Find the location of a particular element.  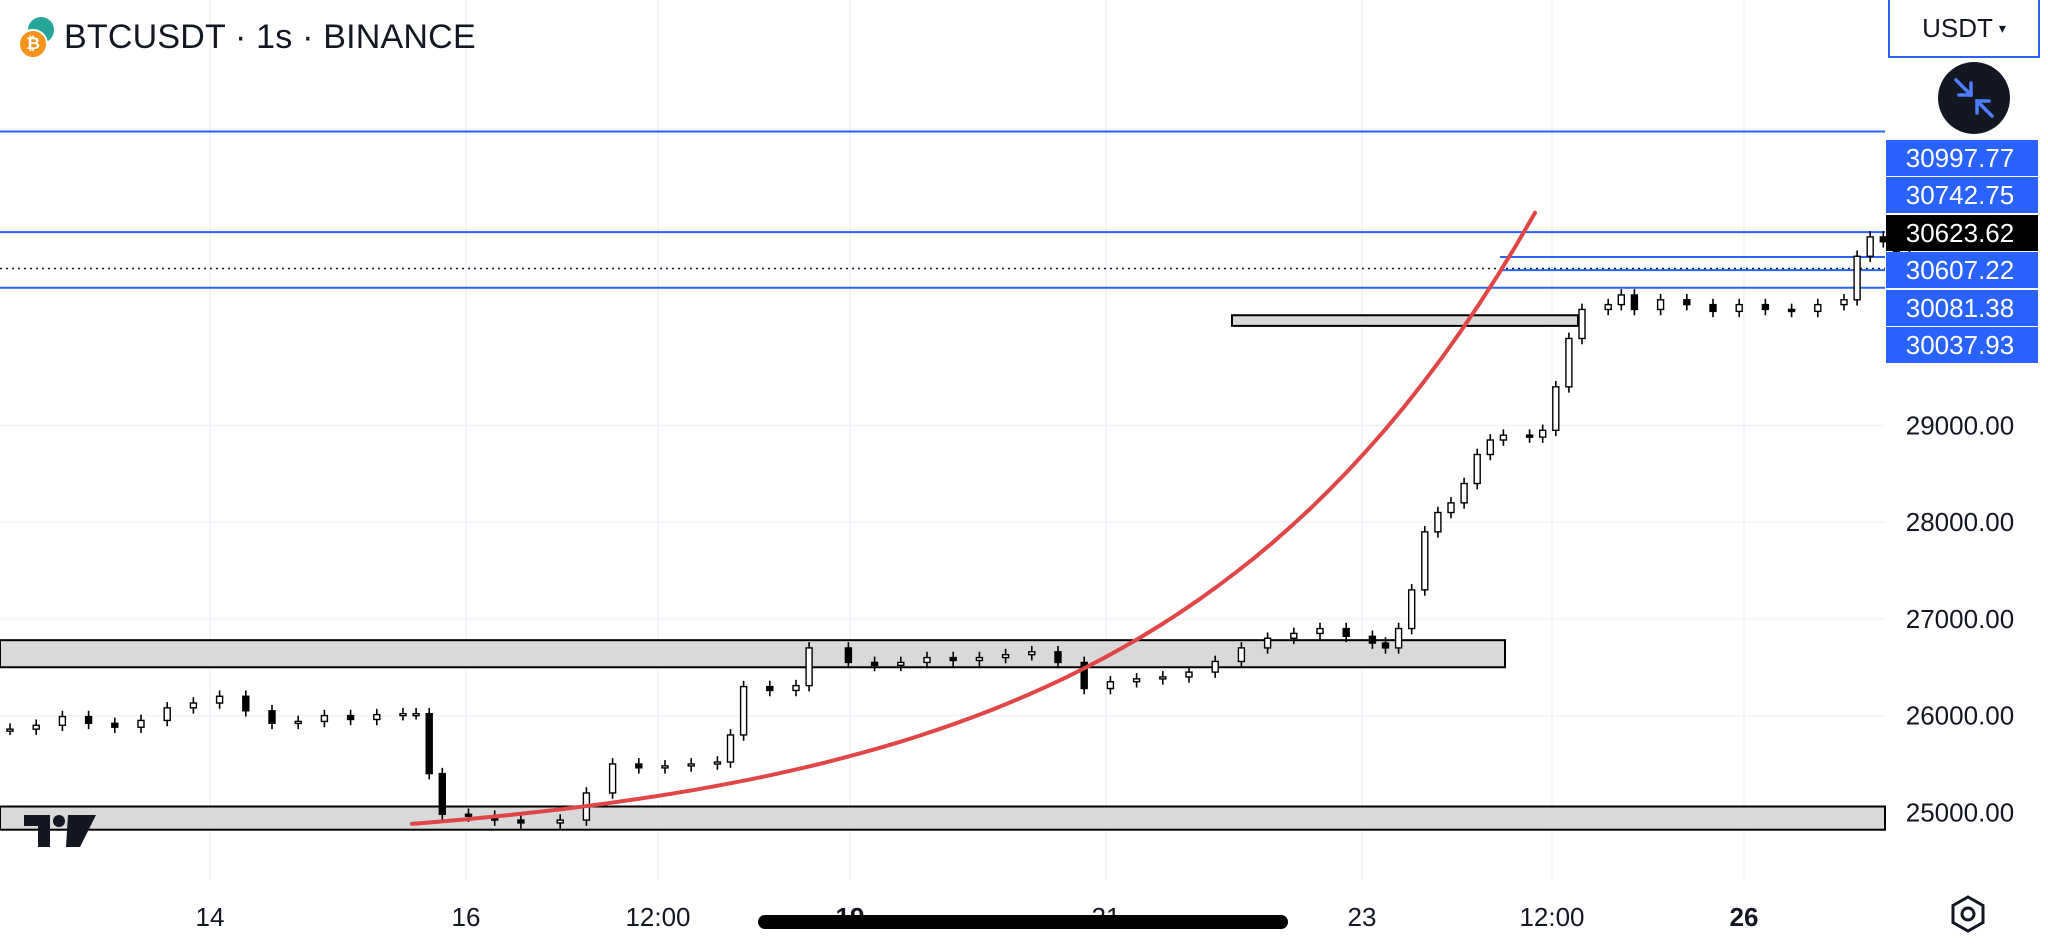

settings-button is located at coordinates (1968, 914).